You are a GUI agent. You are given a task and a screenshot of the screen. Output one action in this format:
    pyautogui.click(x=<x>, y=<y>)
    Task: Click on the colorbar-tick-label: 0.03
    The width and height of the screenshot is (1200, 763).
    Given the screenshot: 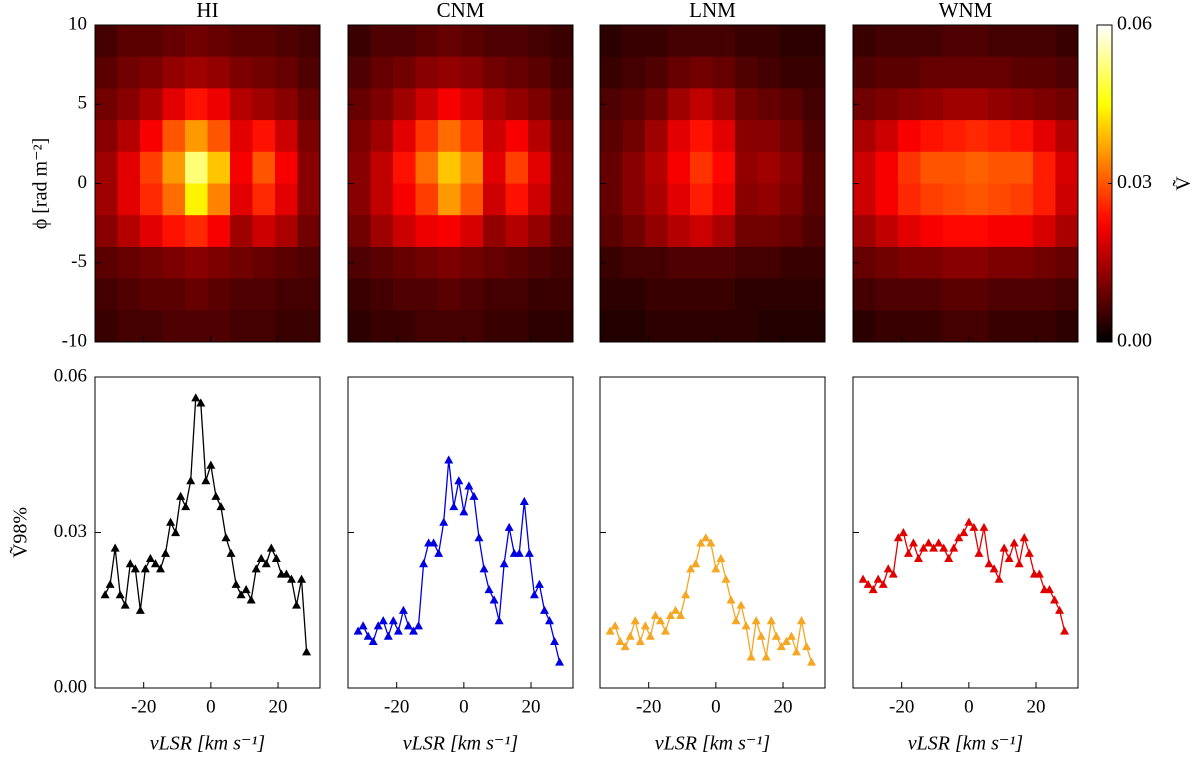 What is the action you would take?
    pyautogui.click(x=1134, y=182)
    